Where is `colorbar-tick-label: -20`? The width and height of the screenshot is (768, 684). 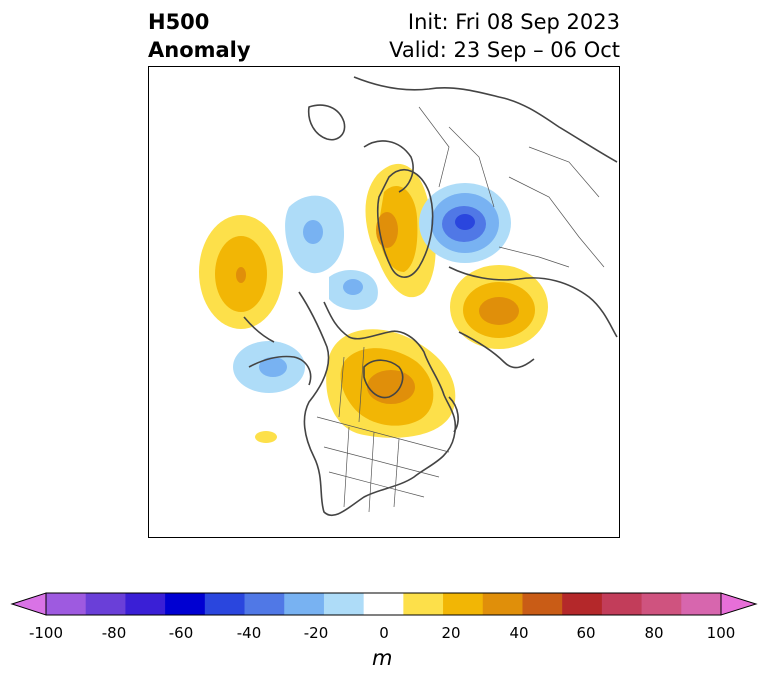
colorbar-tick-label: -20 is located at coordinates (316, 633).